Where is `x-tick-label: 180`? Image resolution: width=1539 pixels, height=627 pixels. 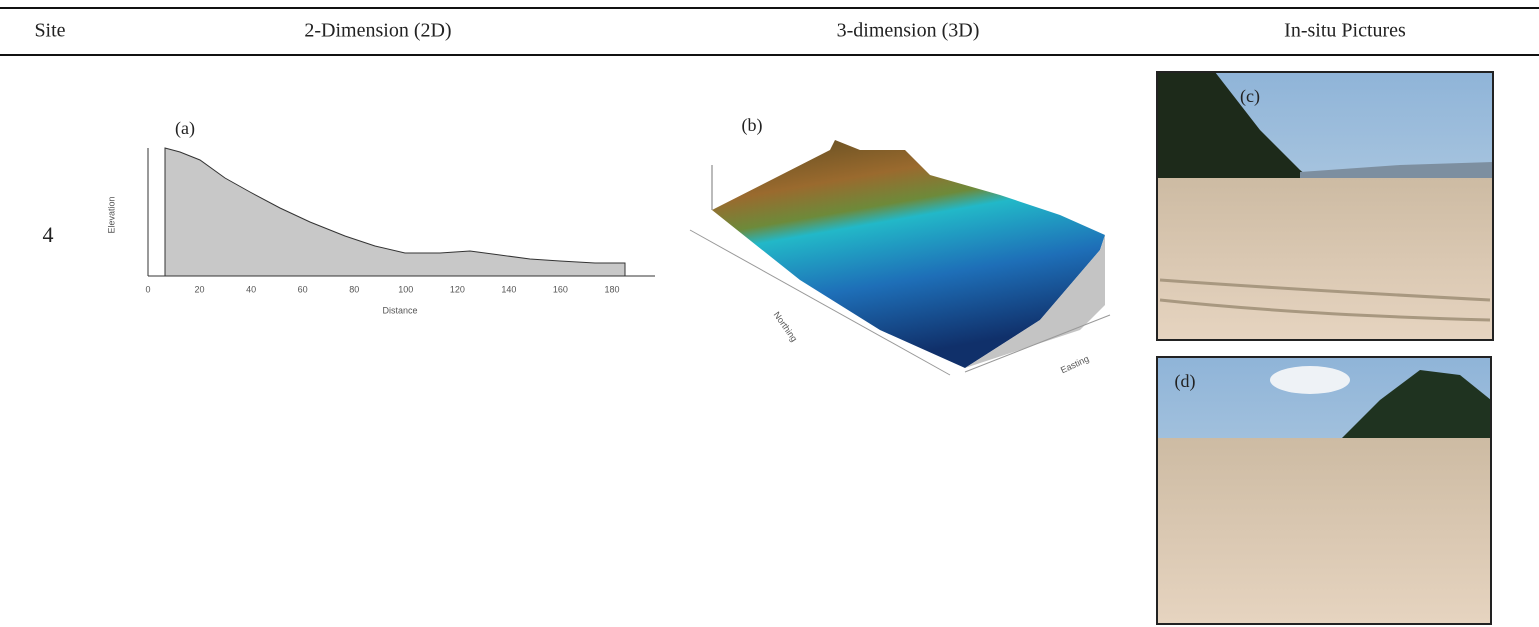 x-tick-label: 180 is located at coordinates (611, 289).